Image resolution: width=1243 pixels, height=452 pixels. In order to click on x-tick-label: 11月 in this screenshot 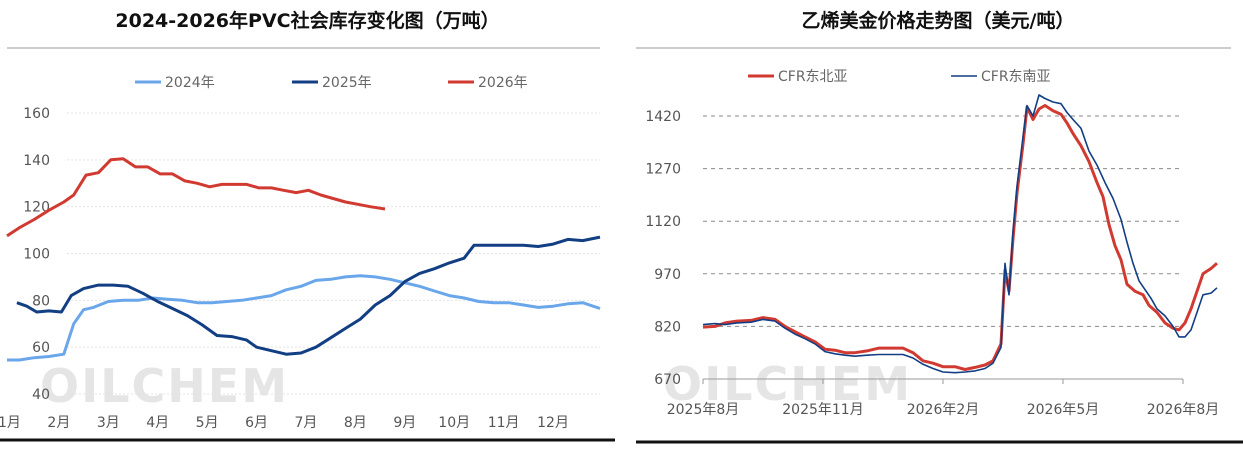, I will do `click(504, 423)`.